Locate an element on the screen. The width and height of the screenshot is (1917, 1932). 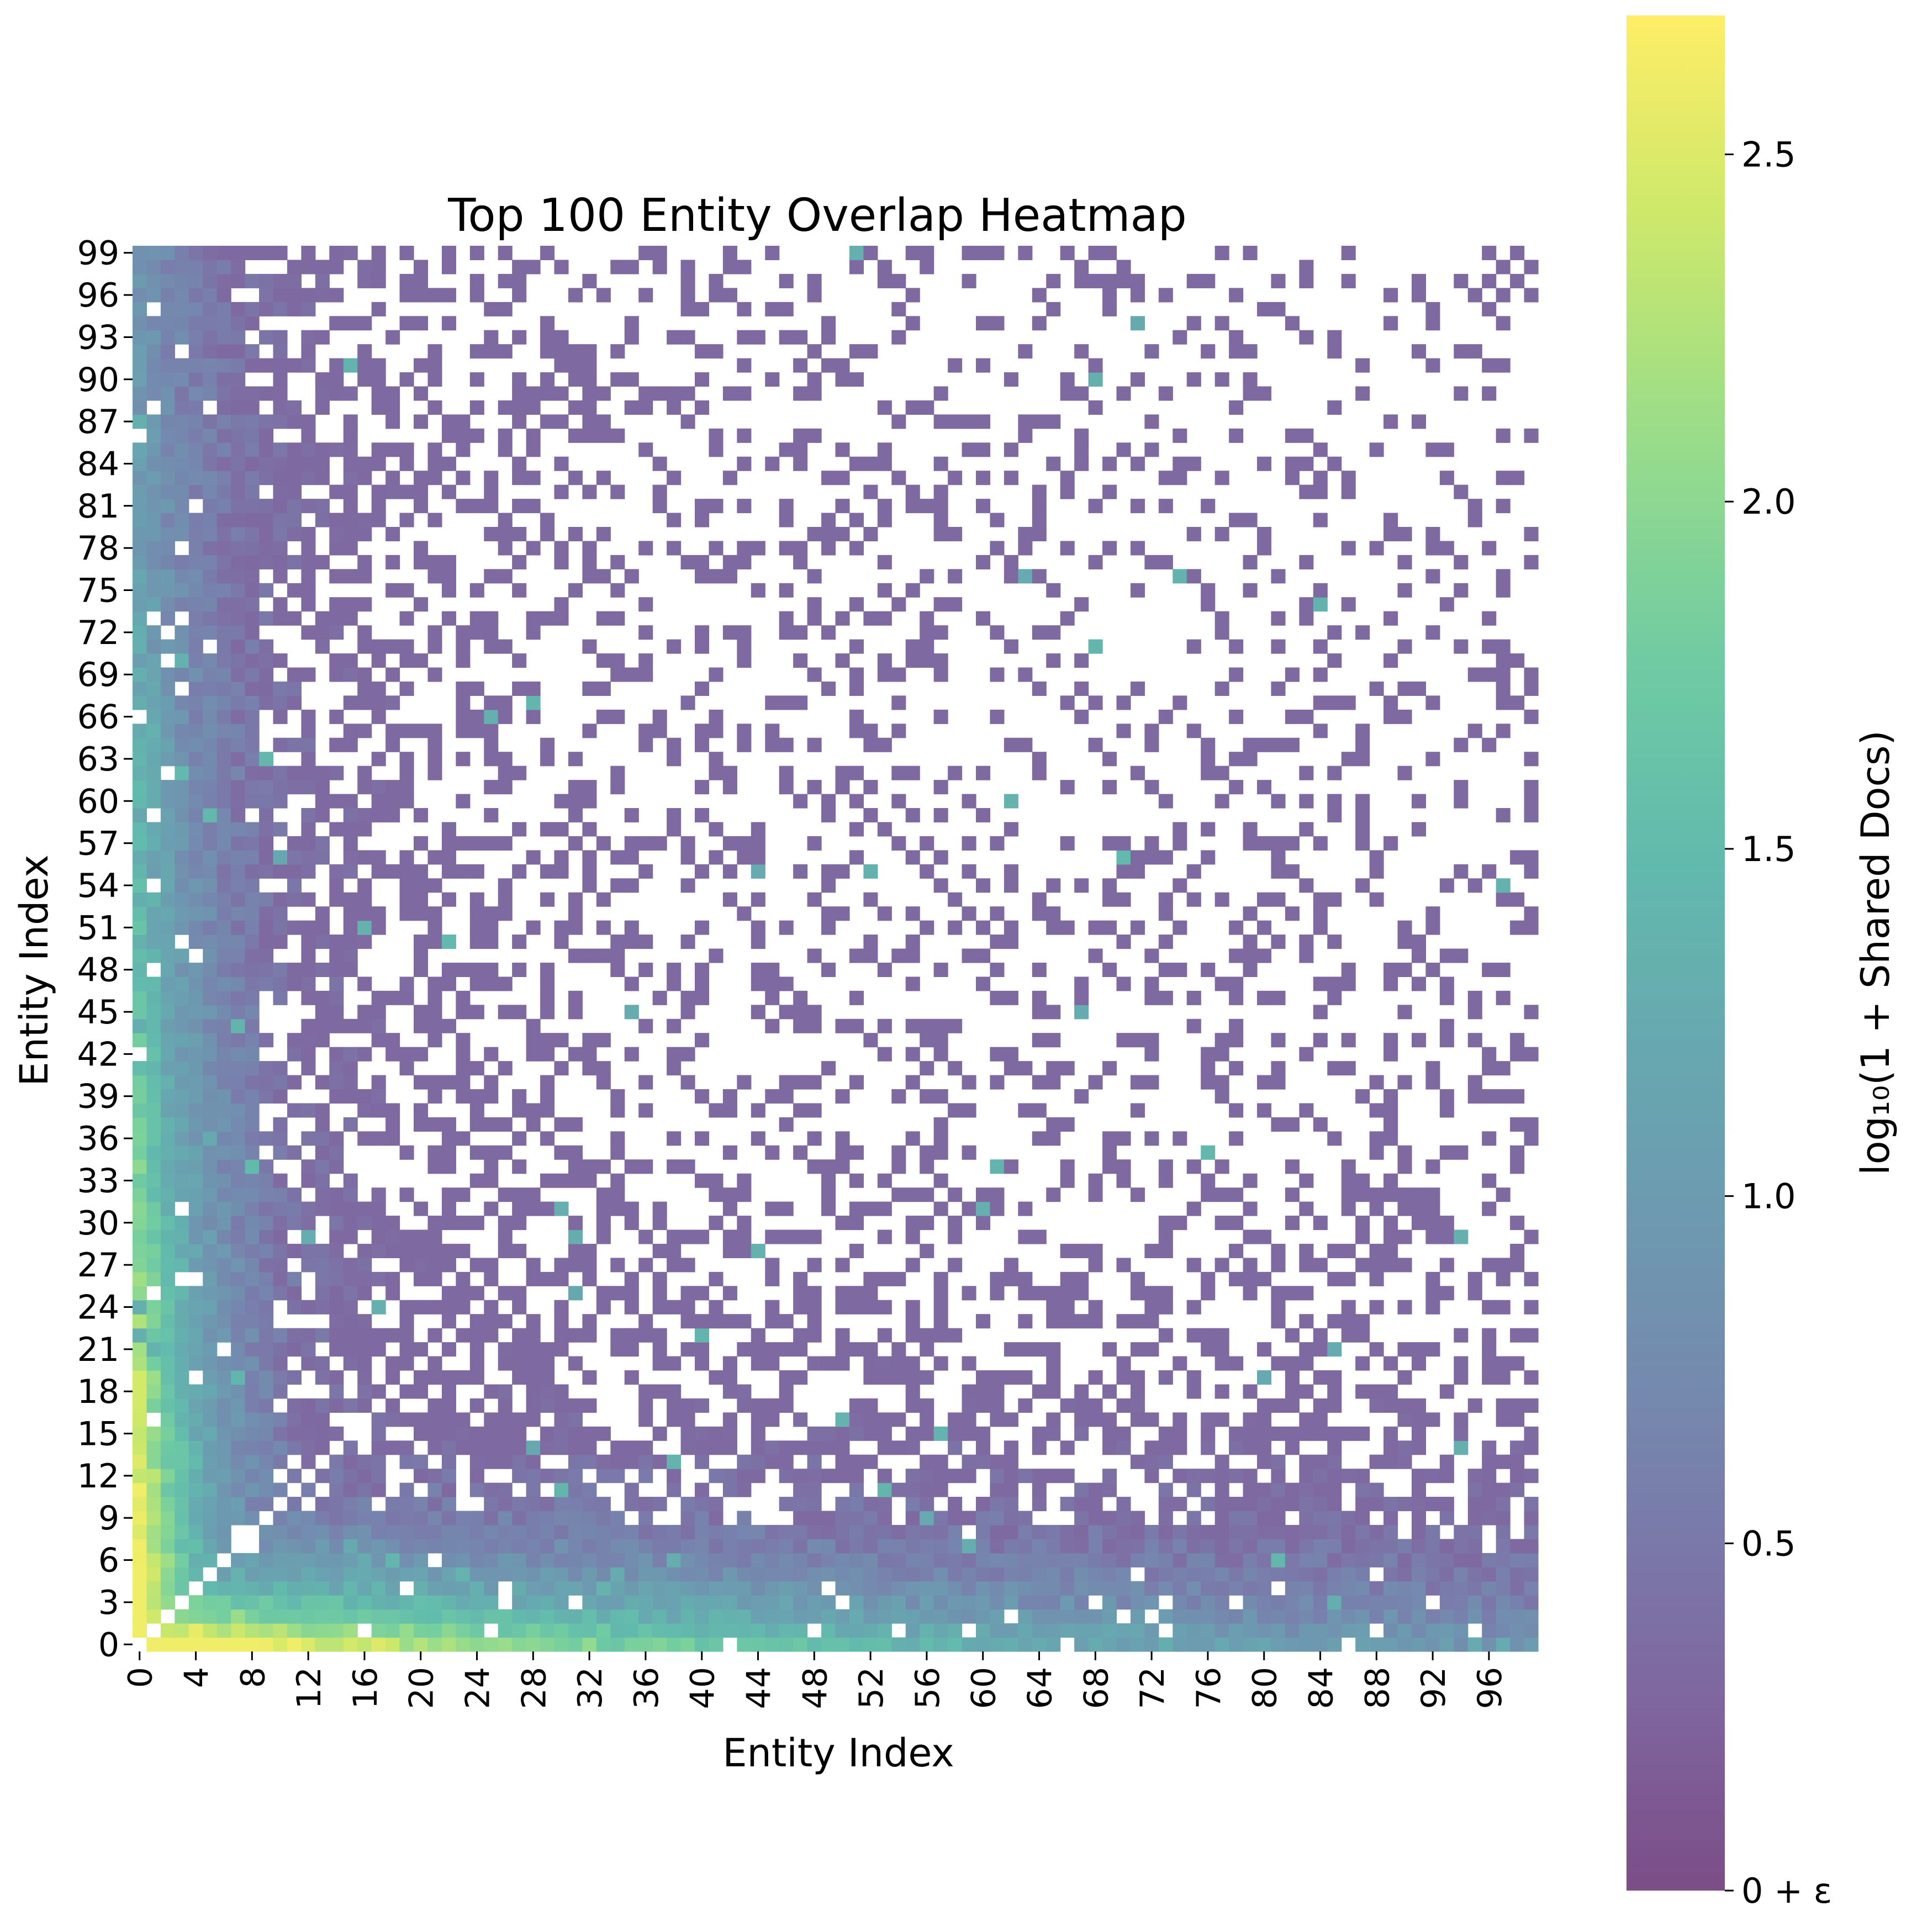
y-tick-label: 6 is located at coordinates (108, 1561).